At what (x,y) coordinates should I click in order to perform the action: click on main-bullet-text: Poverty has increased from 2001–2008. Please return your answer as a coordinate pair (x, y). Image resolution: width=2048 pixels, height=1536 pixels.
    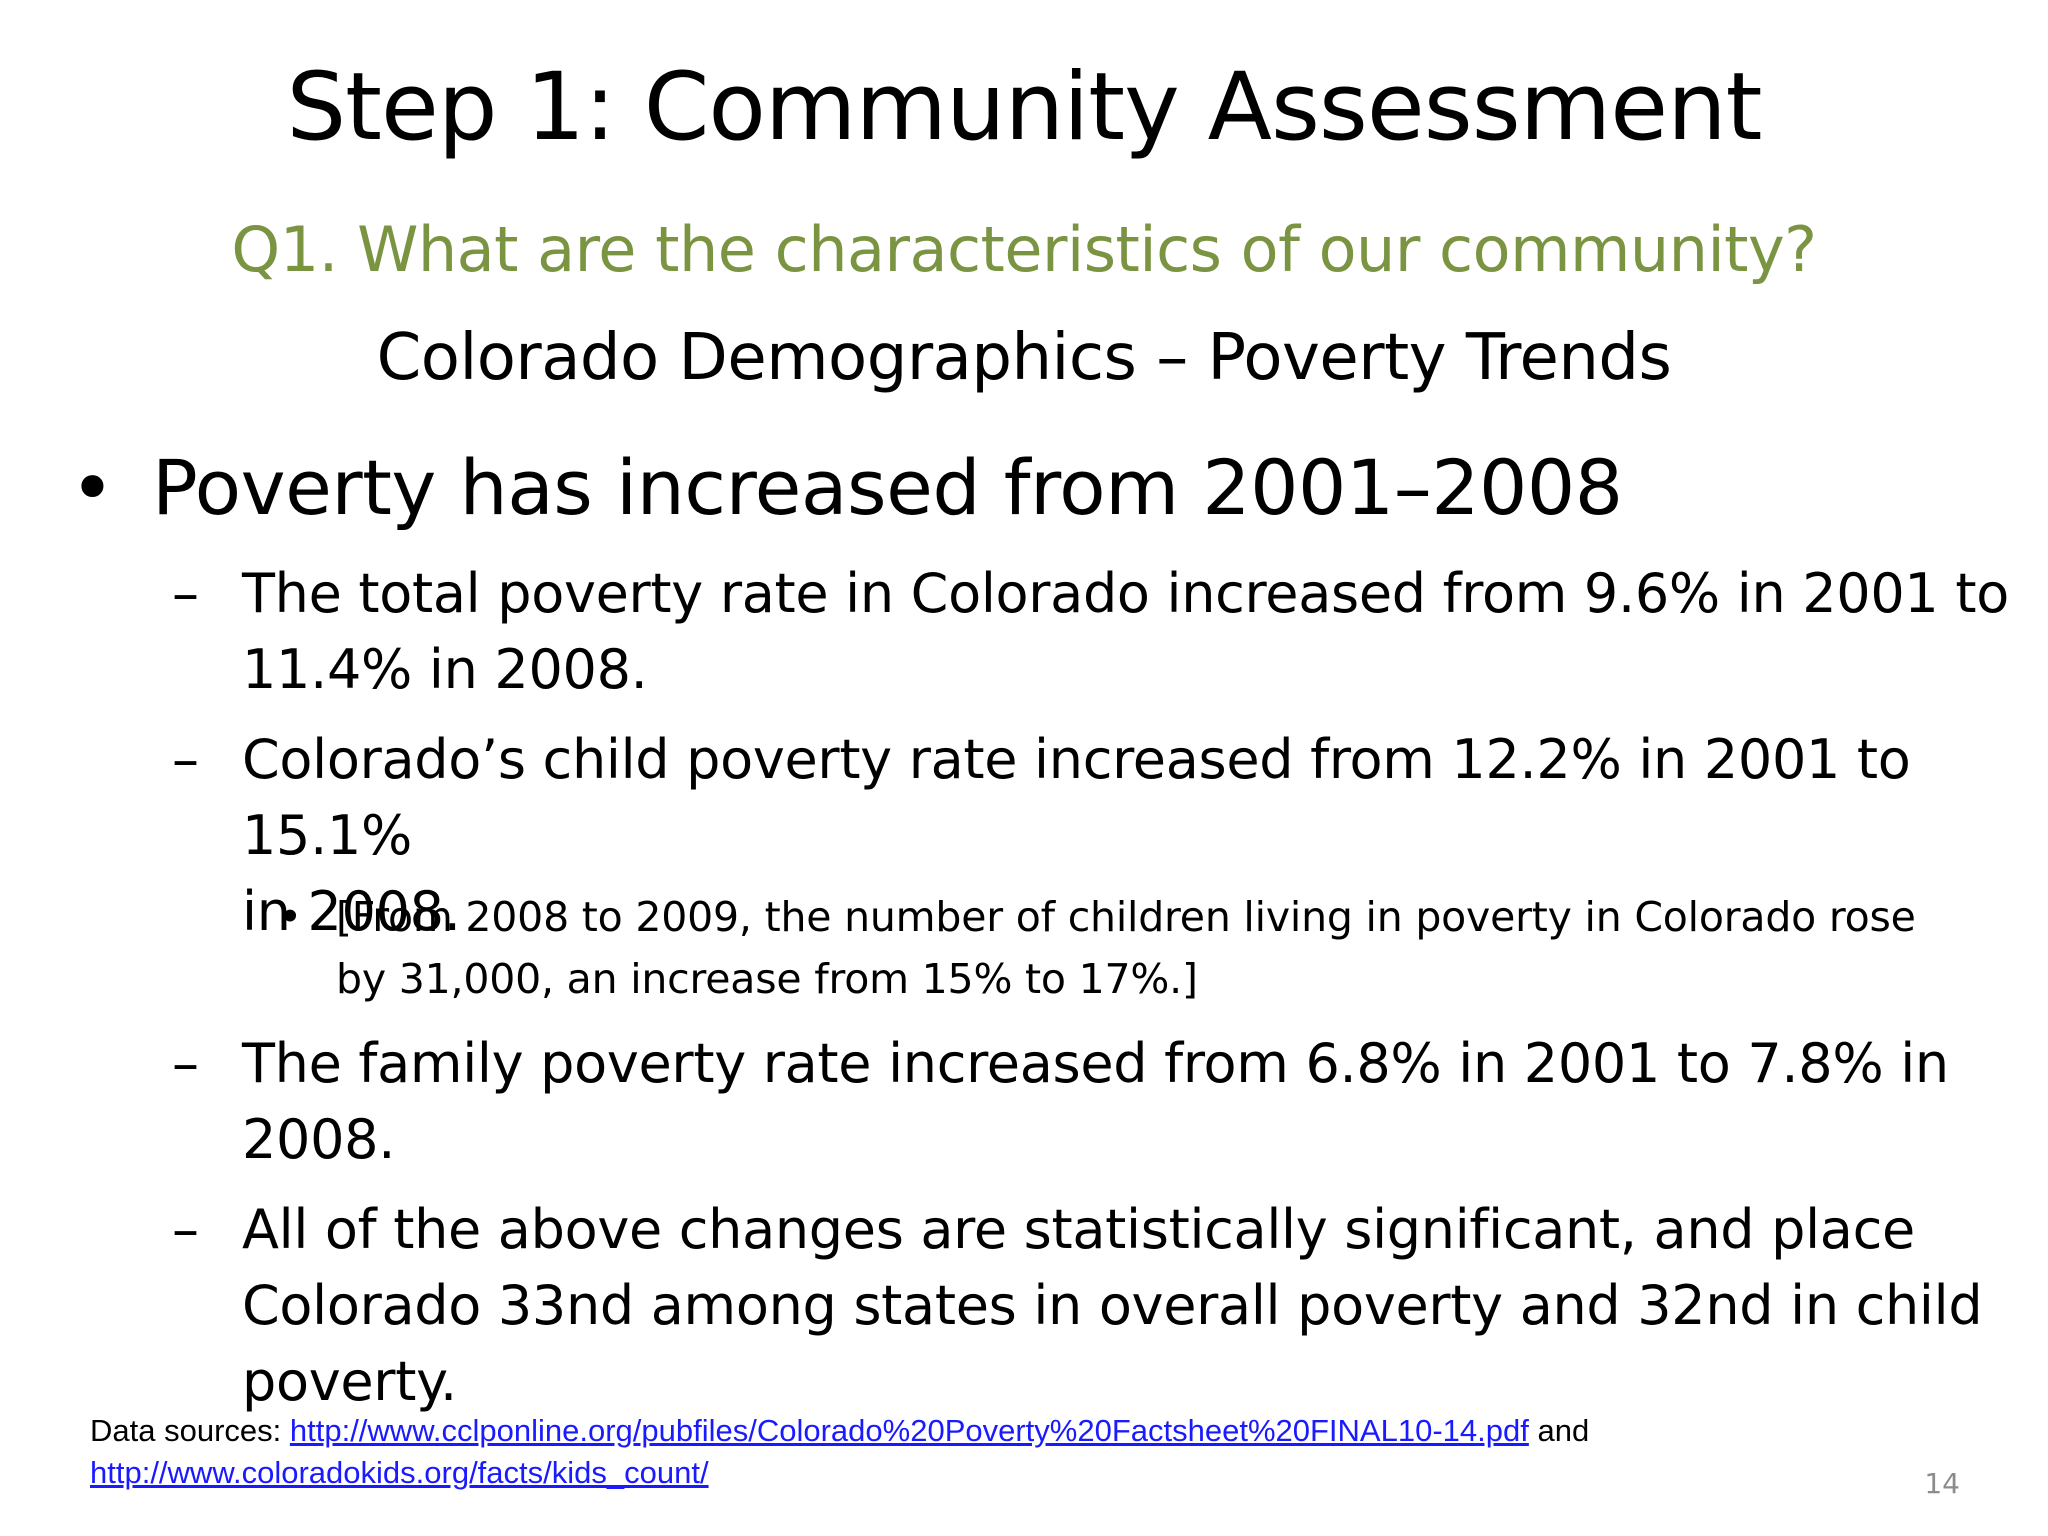
    Looking at the image, I should click on (887, 487).